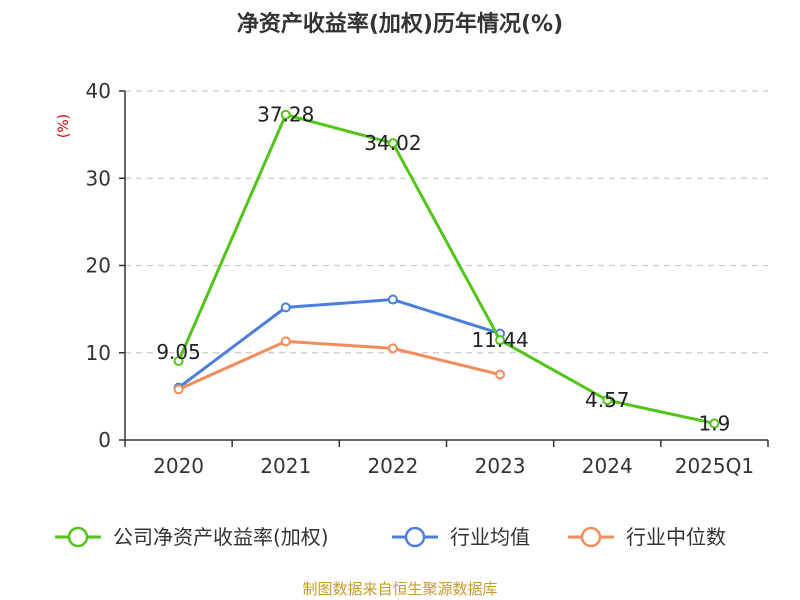  Describe the element at coordinates (490, 537) in the screenshot. I see `legend-label: 行业均值` at that location.